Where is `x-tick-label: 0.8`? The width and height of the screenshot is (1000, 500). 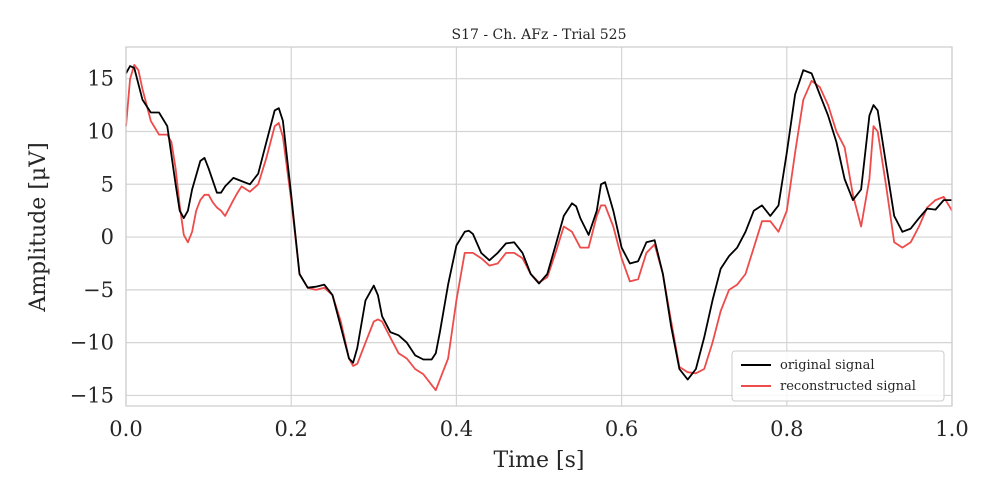 x-tick-label: 0.8 is located at coordinates (786, 429).